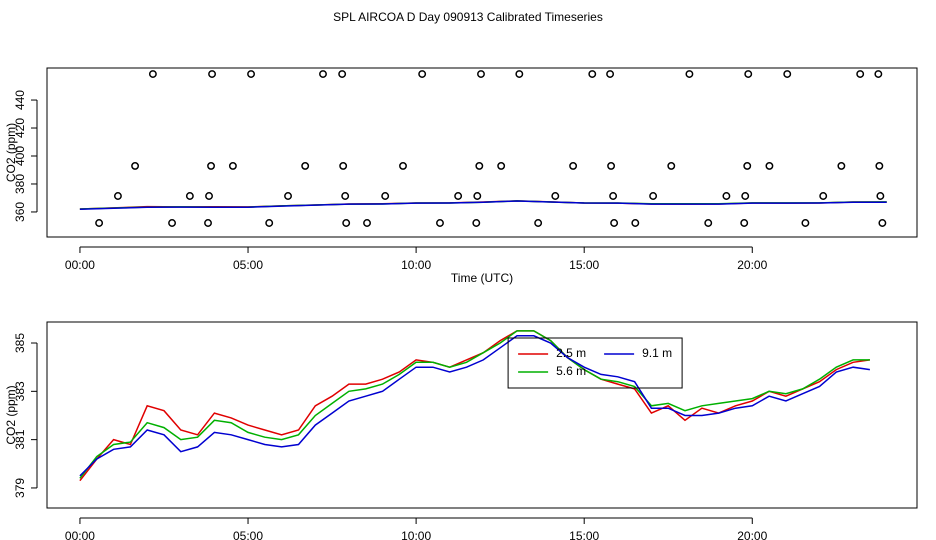 The height and width of the screenshot is (540, 936). What do you see at coordinates (20, 212) in the screenshot?
I see `y-tick-label: 360` at bounding box center [20, 212].